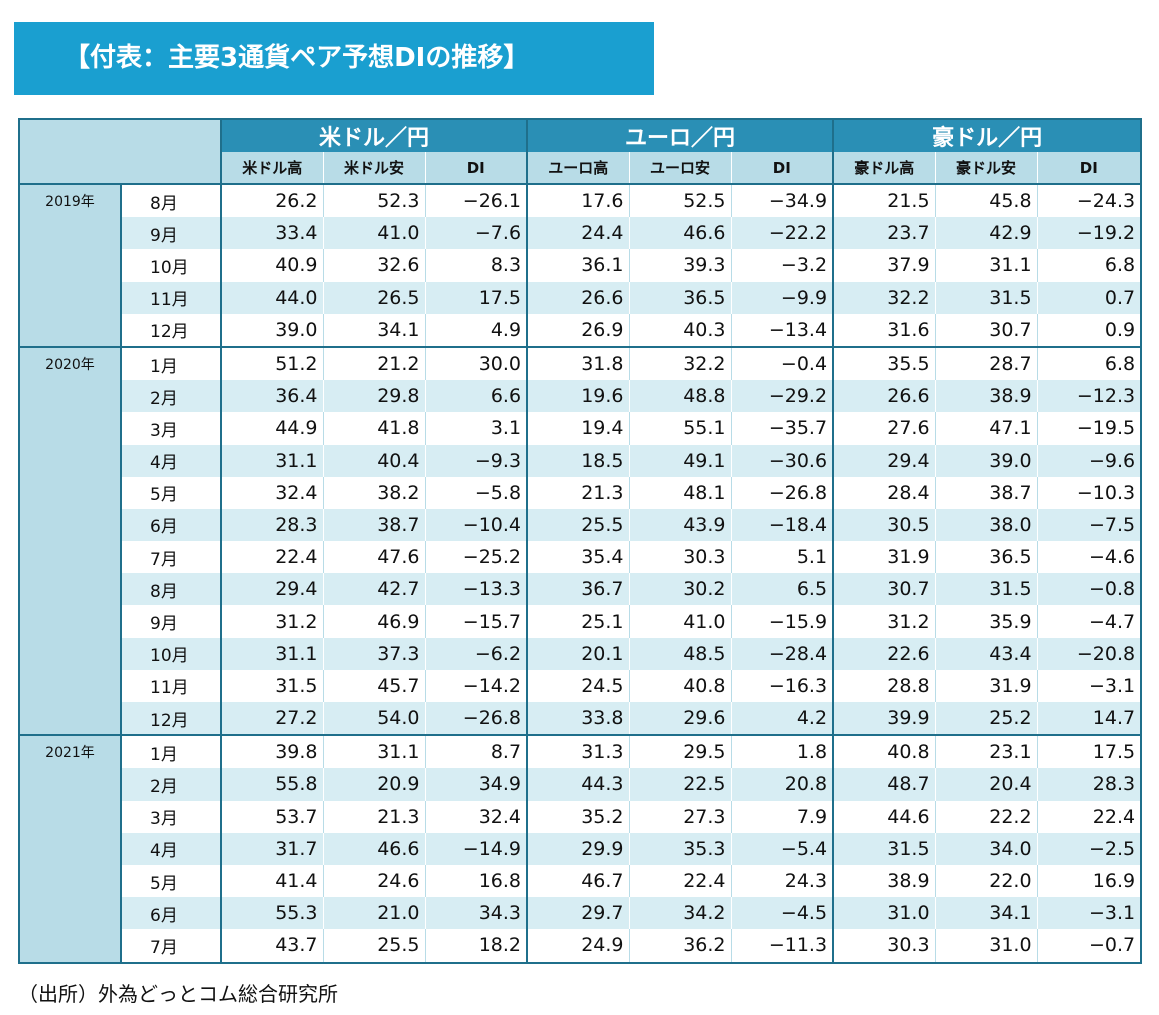 This screenshot has height=1015, width=1159. I want to click on value-cell: −7.6, so click(477, 233).